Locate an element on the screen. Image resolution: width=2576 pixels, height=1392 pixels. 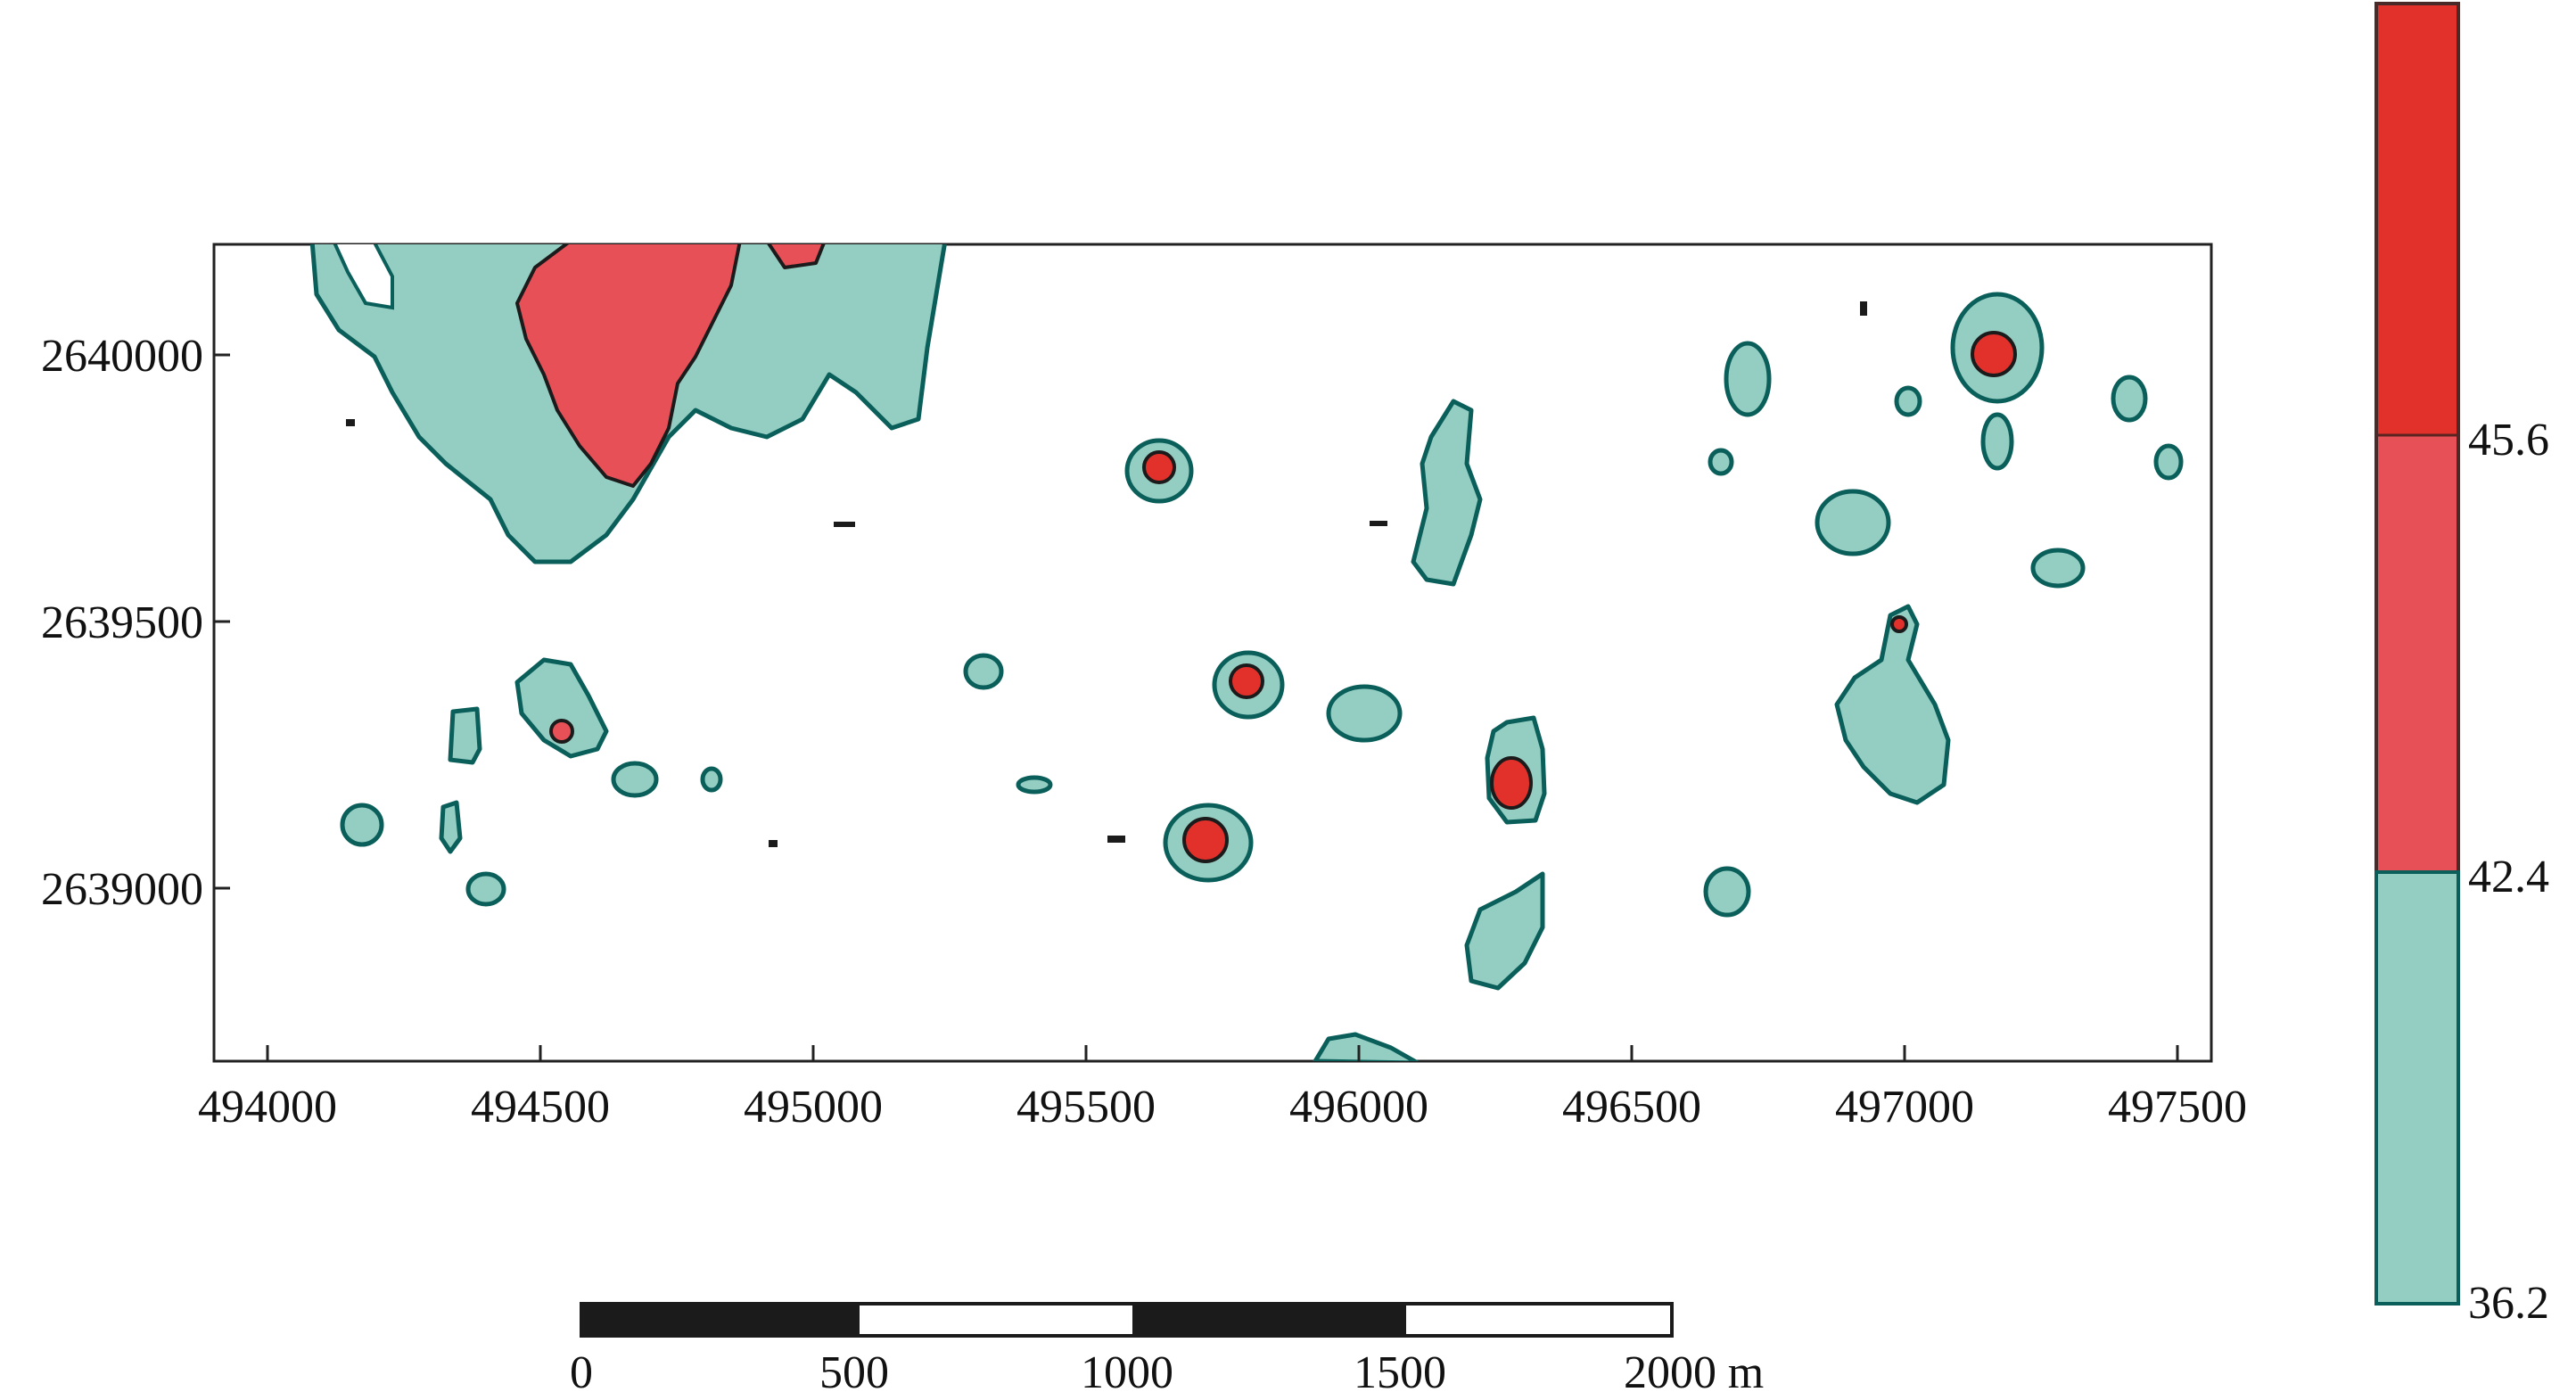
colorbar-band-low is located at coordinates (2417, 1088).